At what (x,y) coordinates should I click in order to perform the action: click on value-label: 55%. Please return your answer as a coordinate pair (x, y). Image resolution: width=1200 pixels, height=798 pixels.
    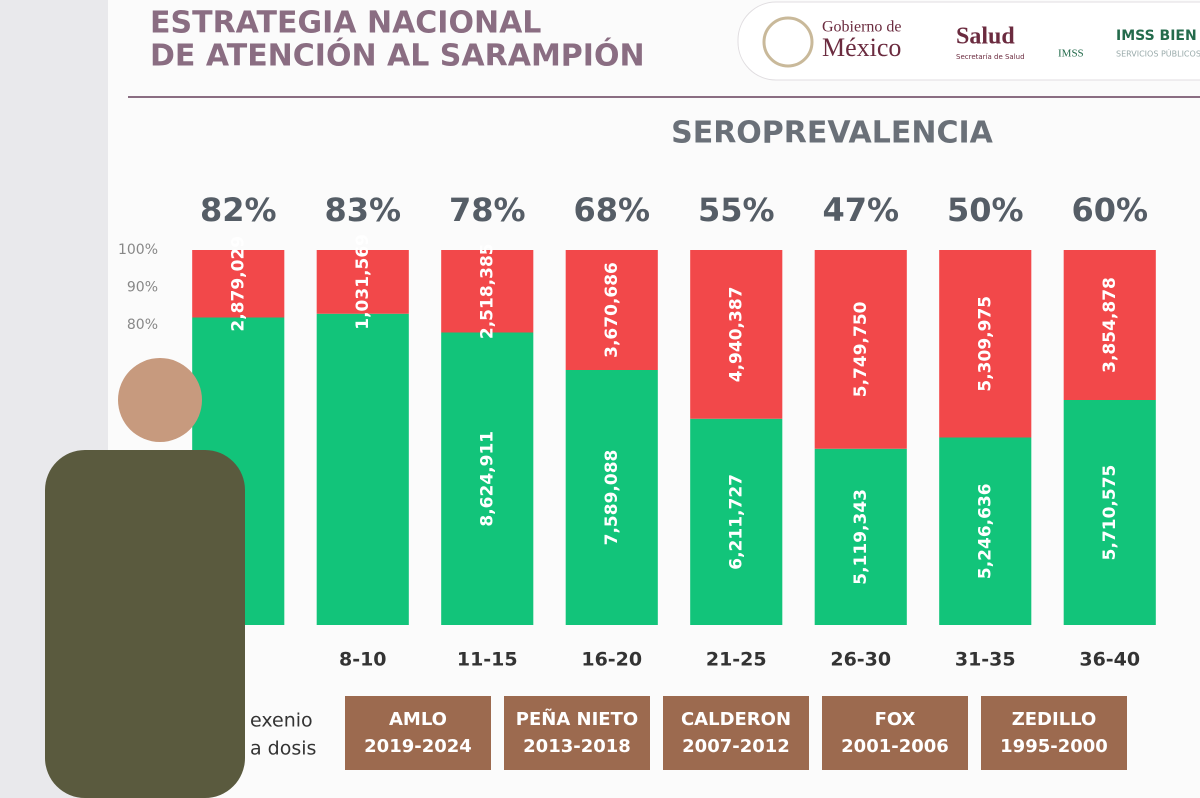
    Looking at the image, I should click on (736, 210).